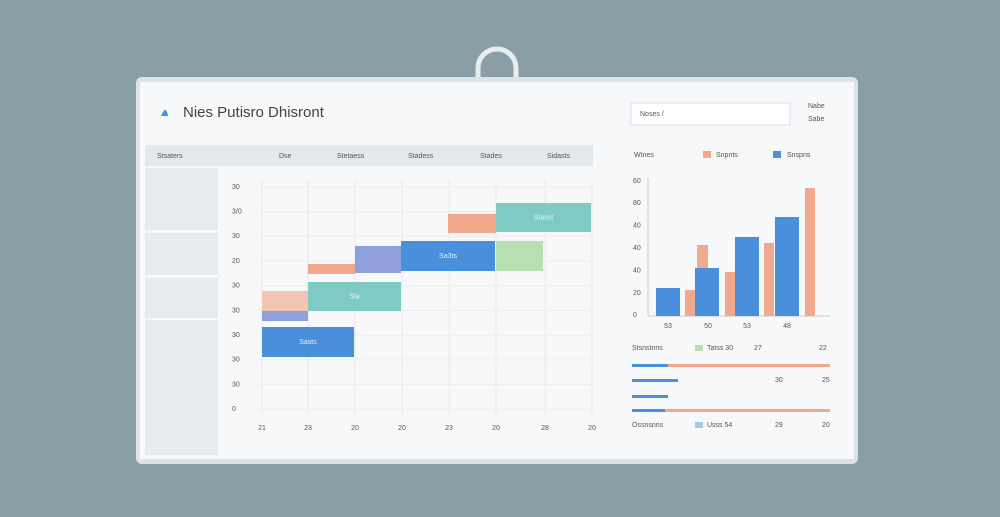 The width and height of the screenshot is (1000, 517). What do you see at coordinates (708, 326) in the screenshot?
I see `x-label: 50` at bounding box center [708, 326].